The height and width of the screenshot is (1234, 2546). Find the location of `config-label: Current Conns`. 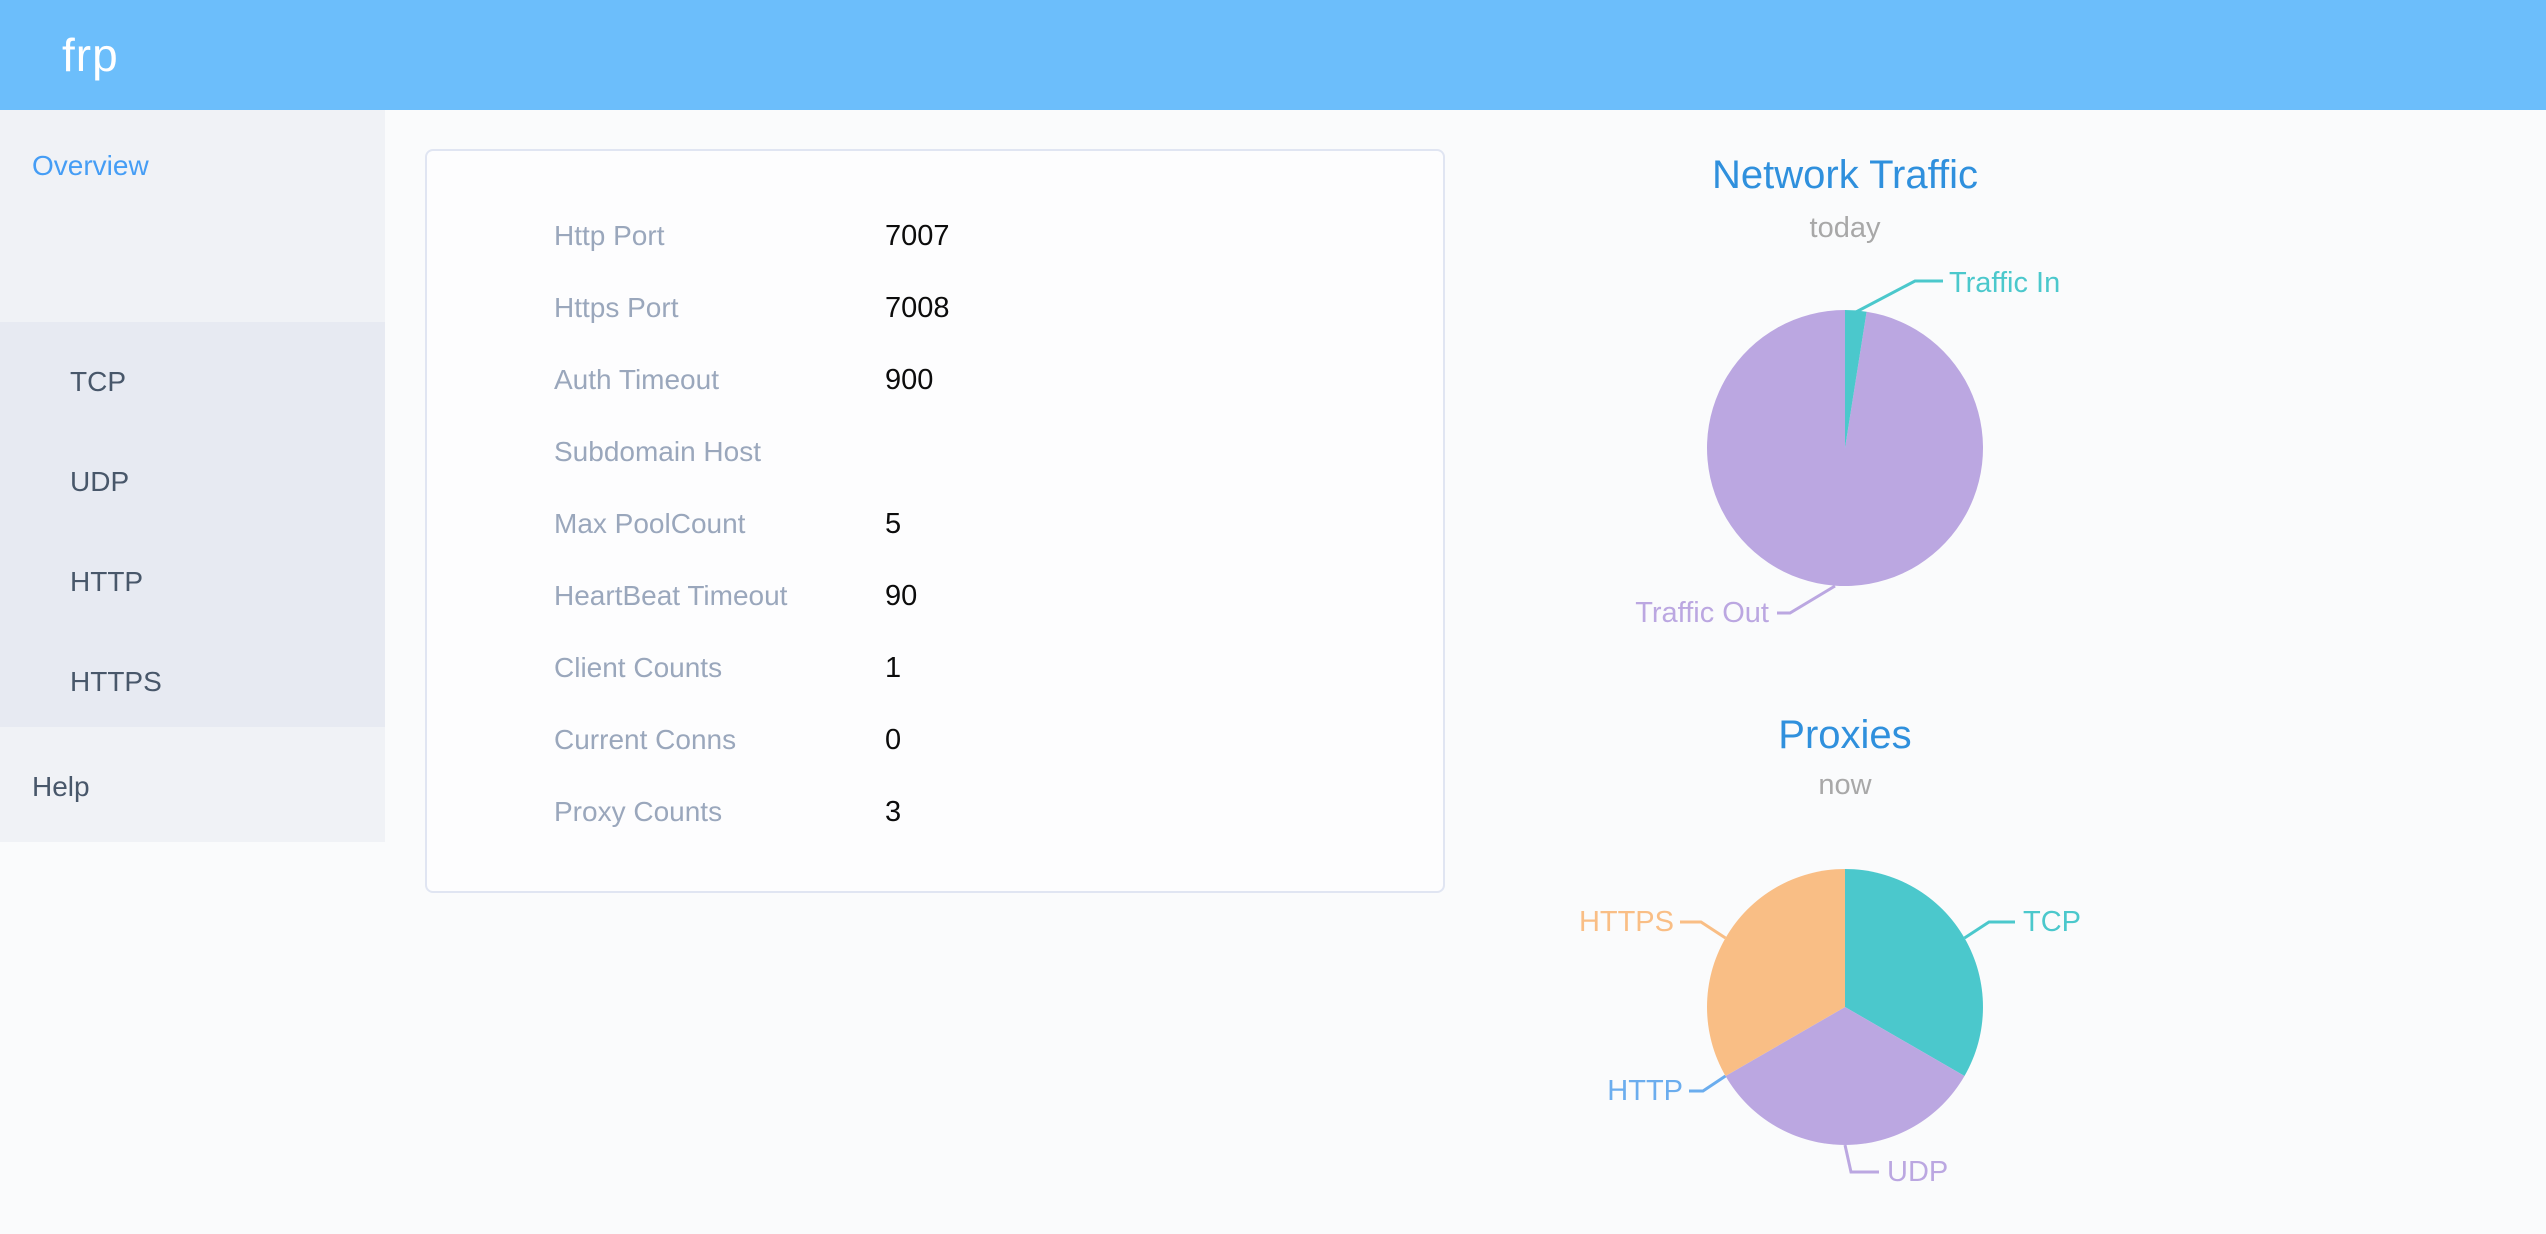

config-label: Current Conns is located at coordinates (645, 739).